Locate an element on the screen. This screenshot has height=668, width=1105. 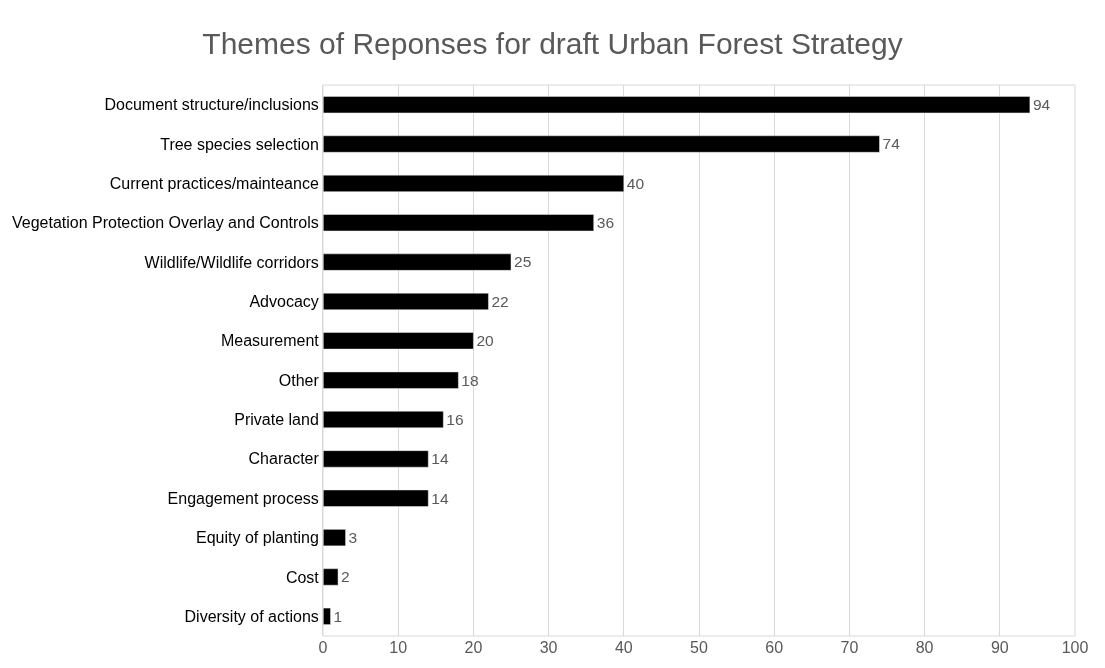
x-tick-label: 0 is located at coordinates (323, 647).